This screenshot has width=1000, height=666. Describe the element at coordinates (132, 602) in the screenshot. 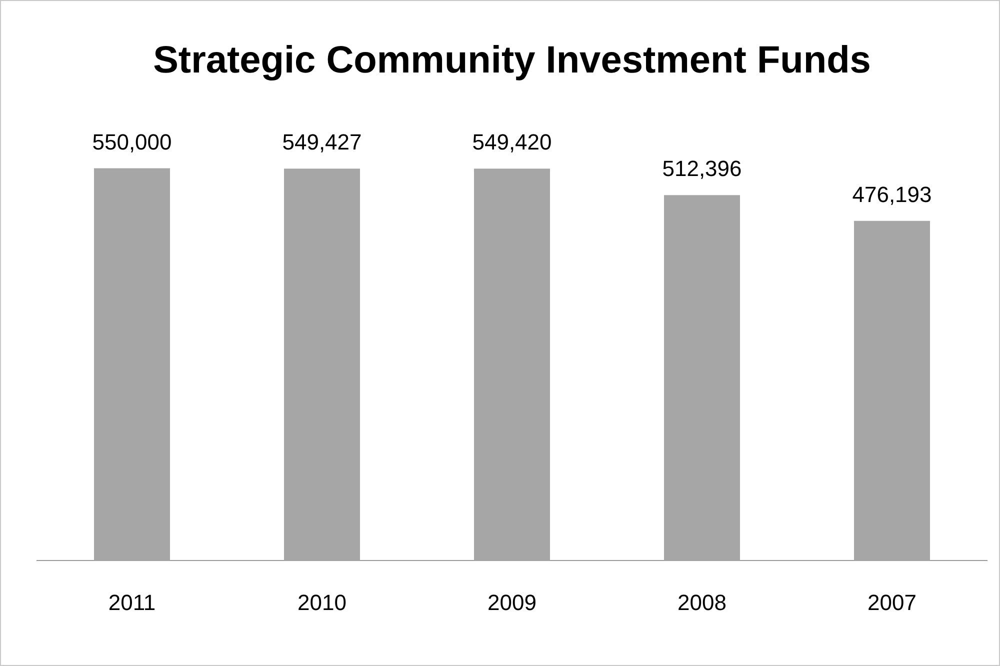

I see `x-tick-label: 2011` at that location.